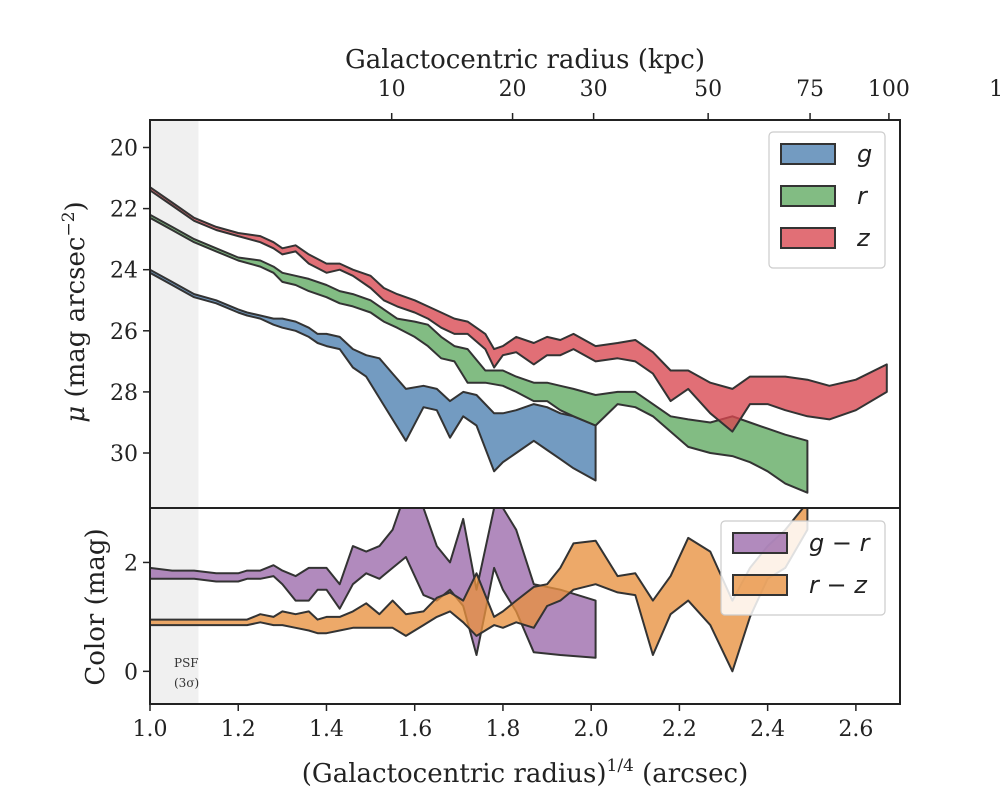 The height and width of the screenshot is (800, 1000). Describe the element at coordinates (131, 672) in the screenshot. I see `bottom-y-tick-label: 0` at that location.